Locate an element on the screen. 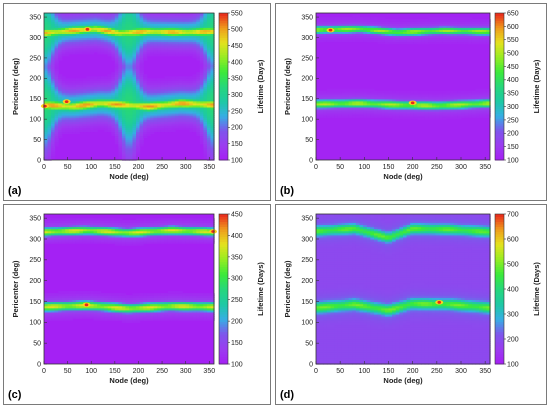 This screenshot has height=408, width=550. y-tick-label: 150 is located at coordinates (35, 99).